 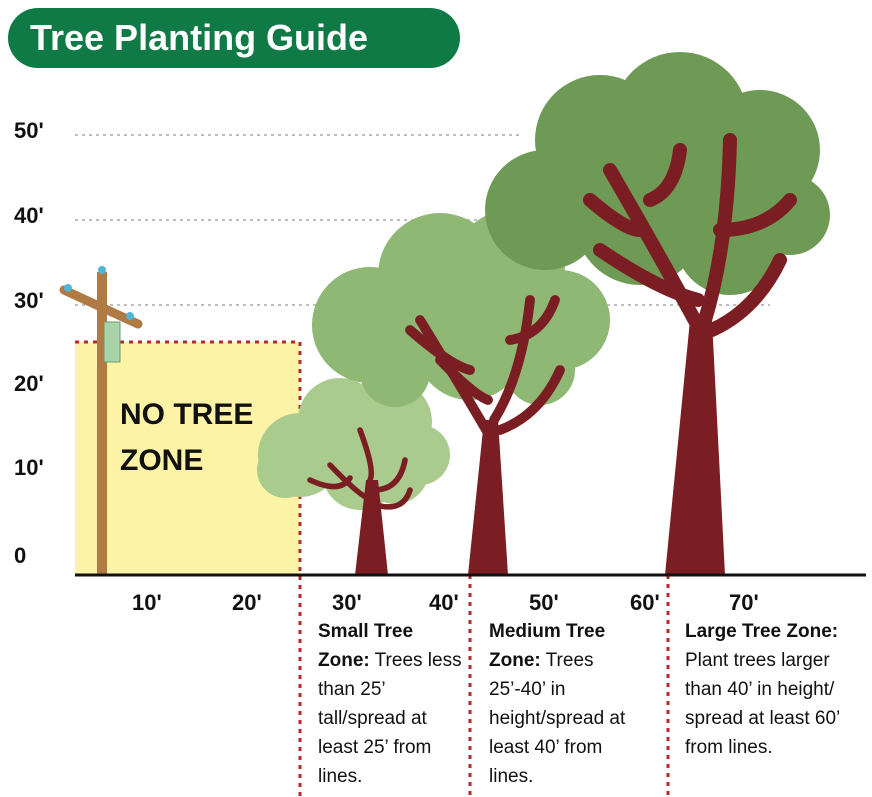 I want to click on transformer, so click(x=112, y=342).